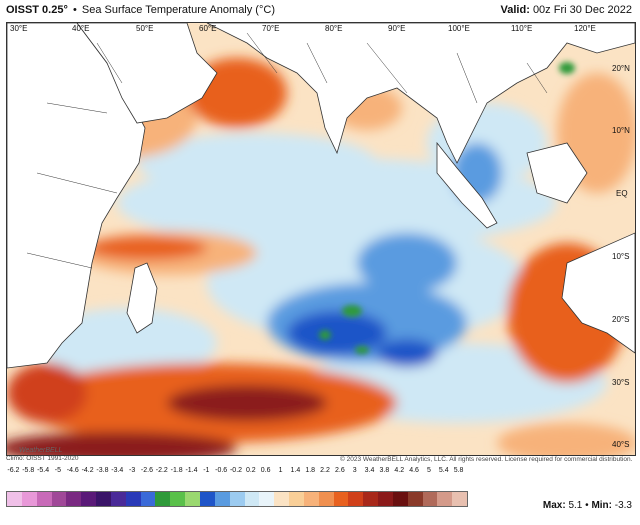 Image resolution: width=640 pixels, height=525 pixels. I want to click on valid-time: Valid: 00z Fri 30 Dec 2022, so click(566, 10).